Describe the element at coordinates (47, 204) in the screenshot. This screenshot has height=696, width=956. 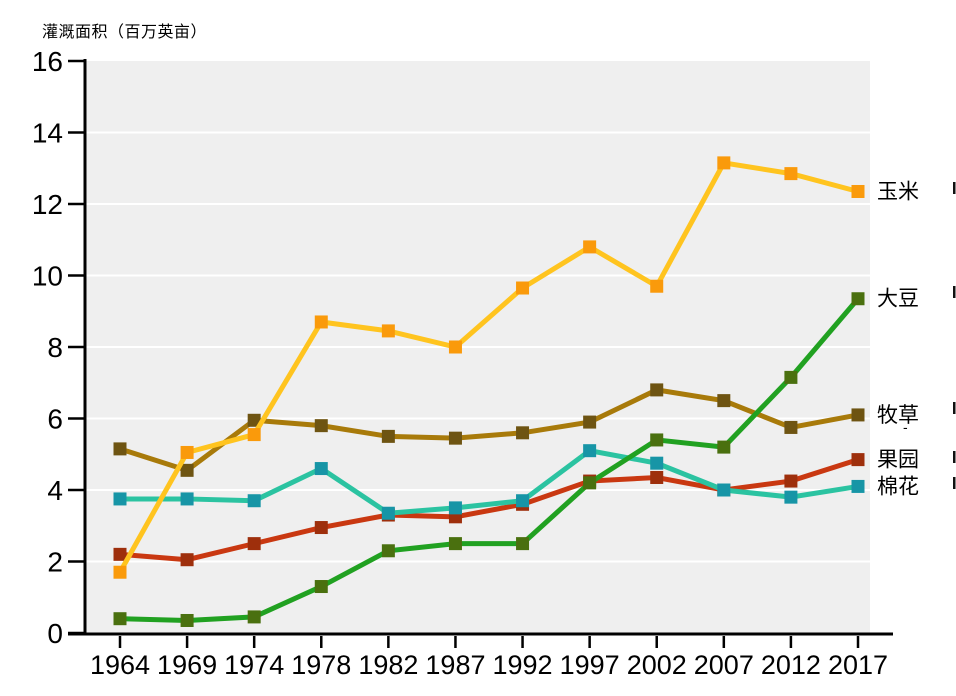
I see `y-tick-label: 12` at that location.